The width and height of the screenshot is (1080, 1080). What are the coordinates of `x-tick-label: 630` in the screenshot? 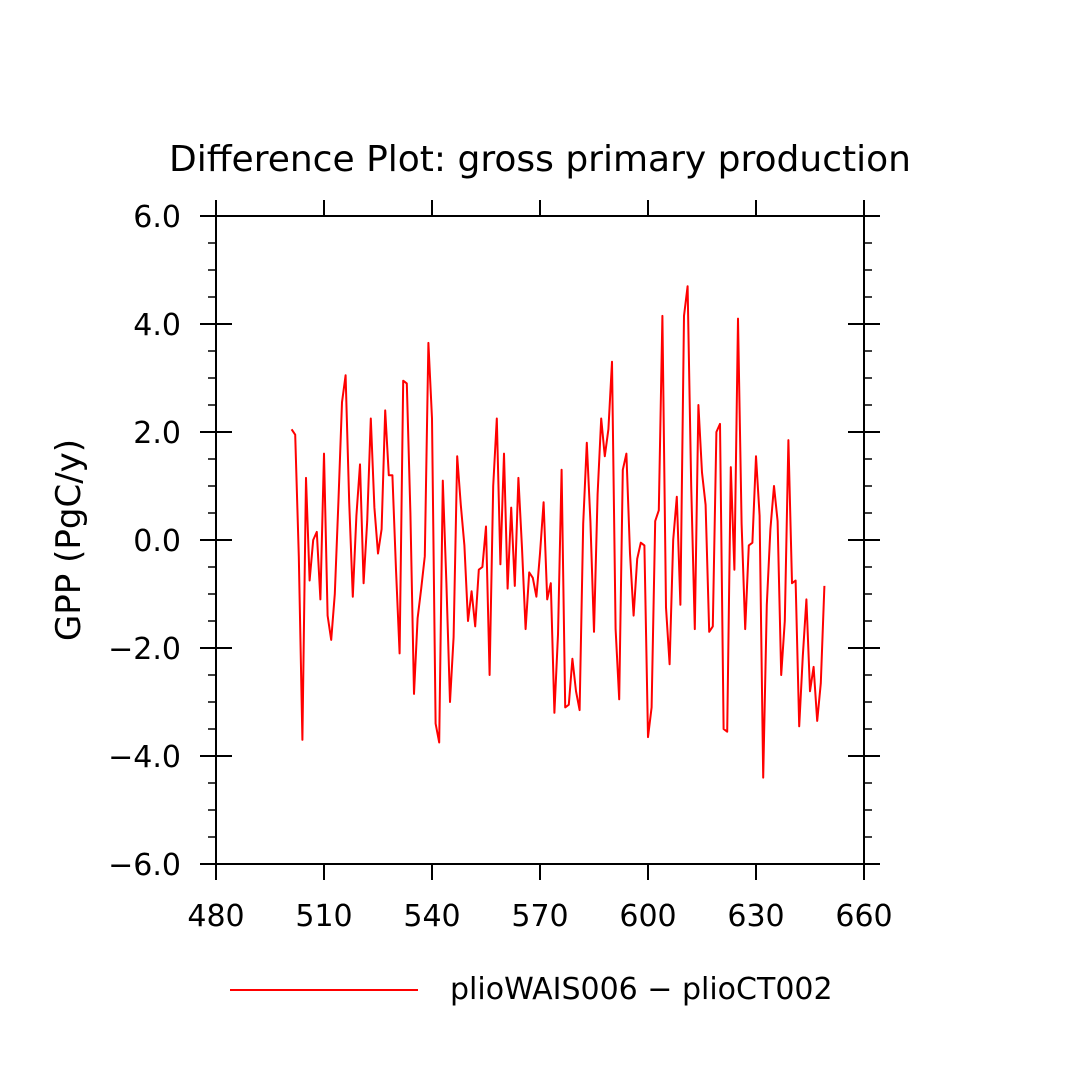 It's located at (755, 916).